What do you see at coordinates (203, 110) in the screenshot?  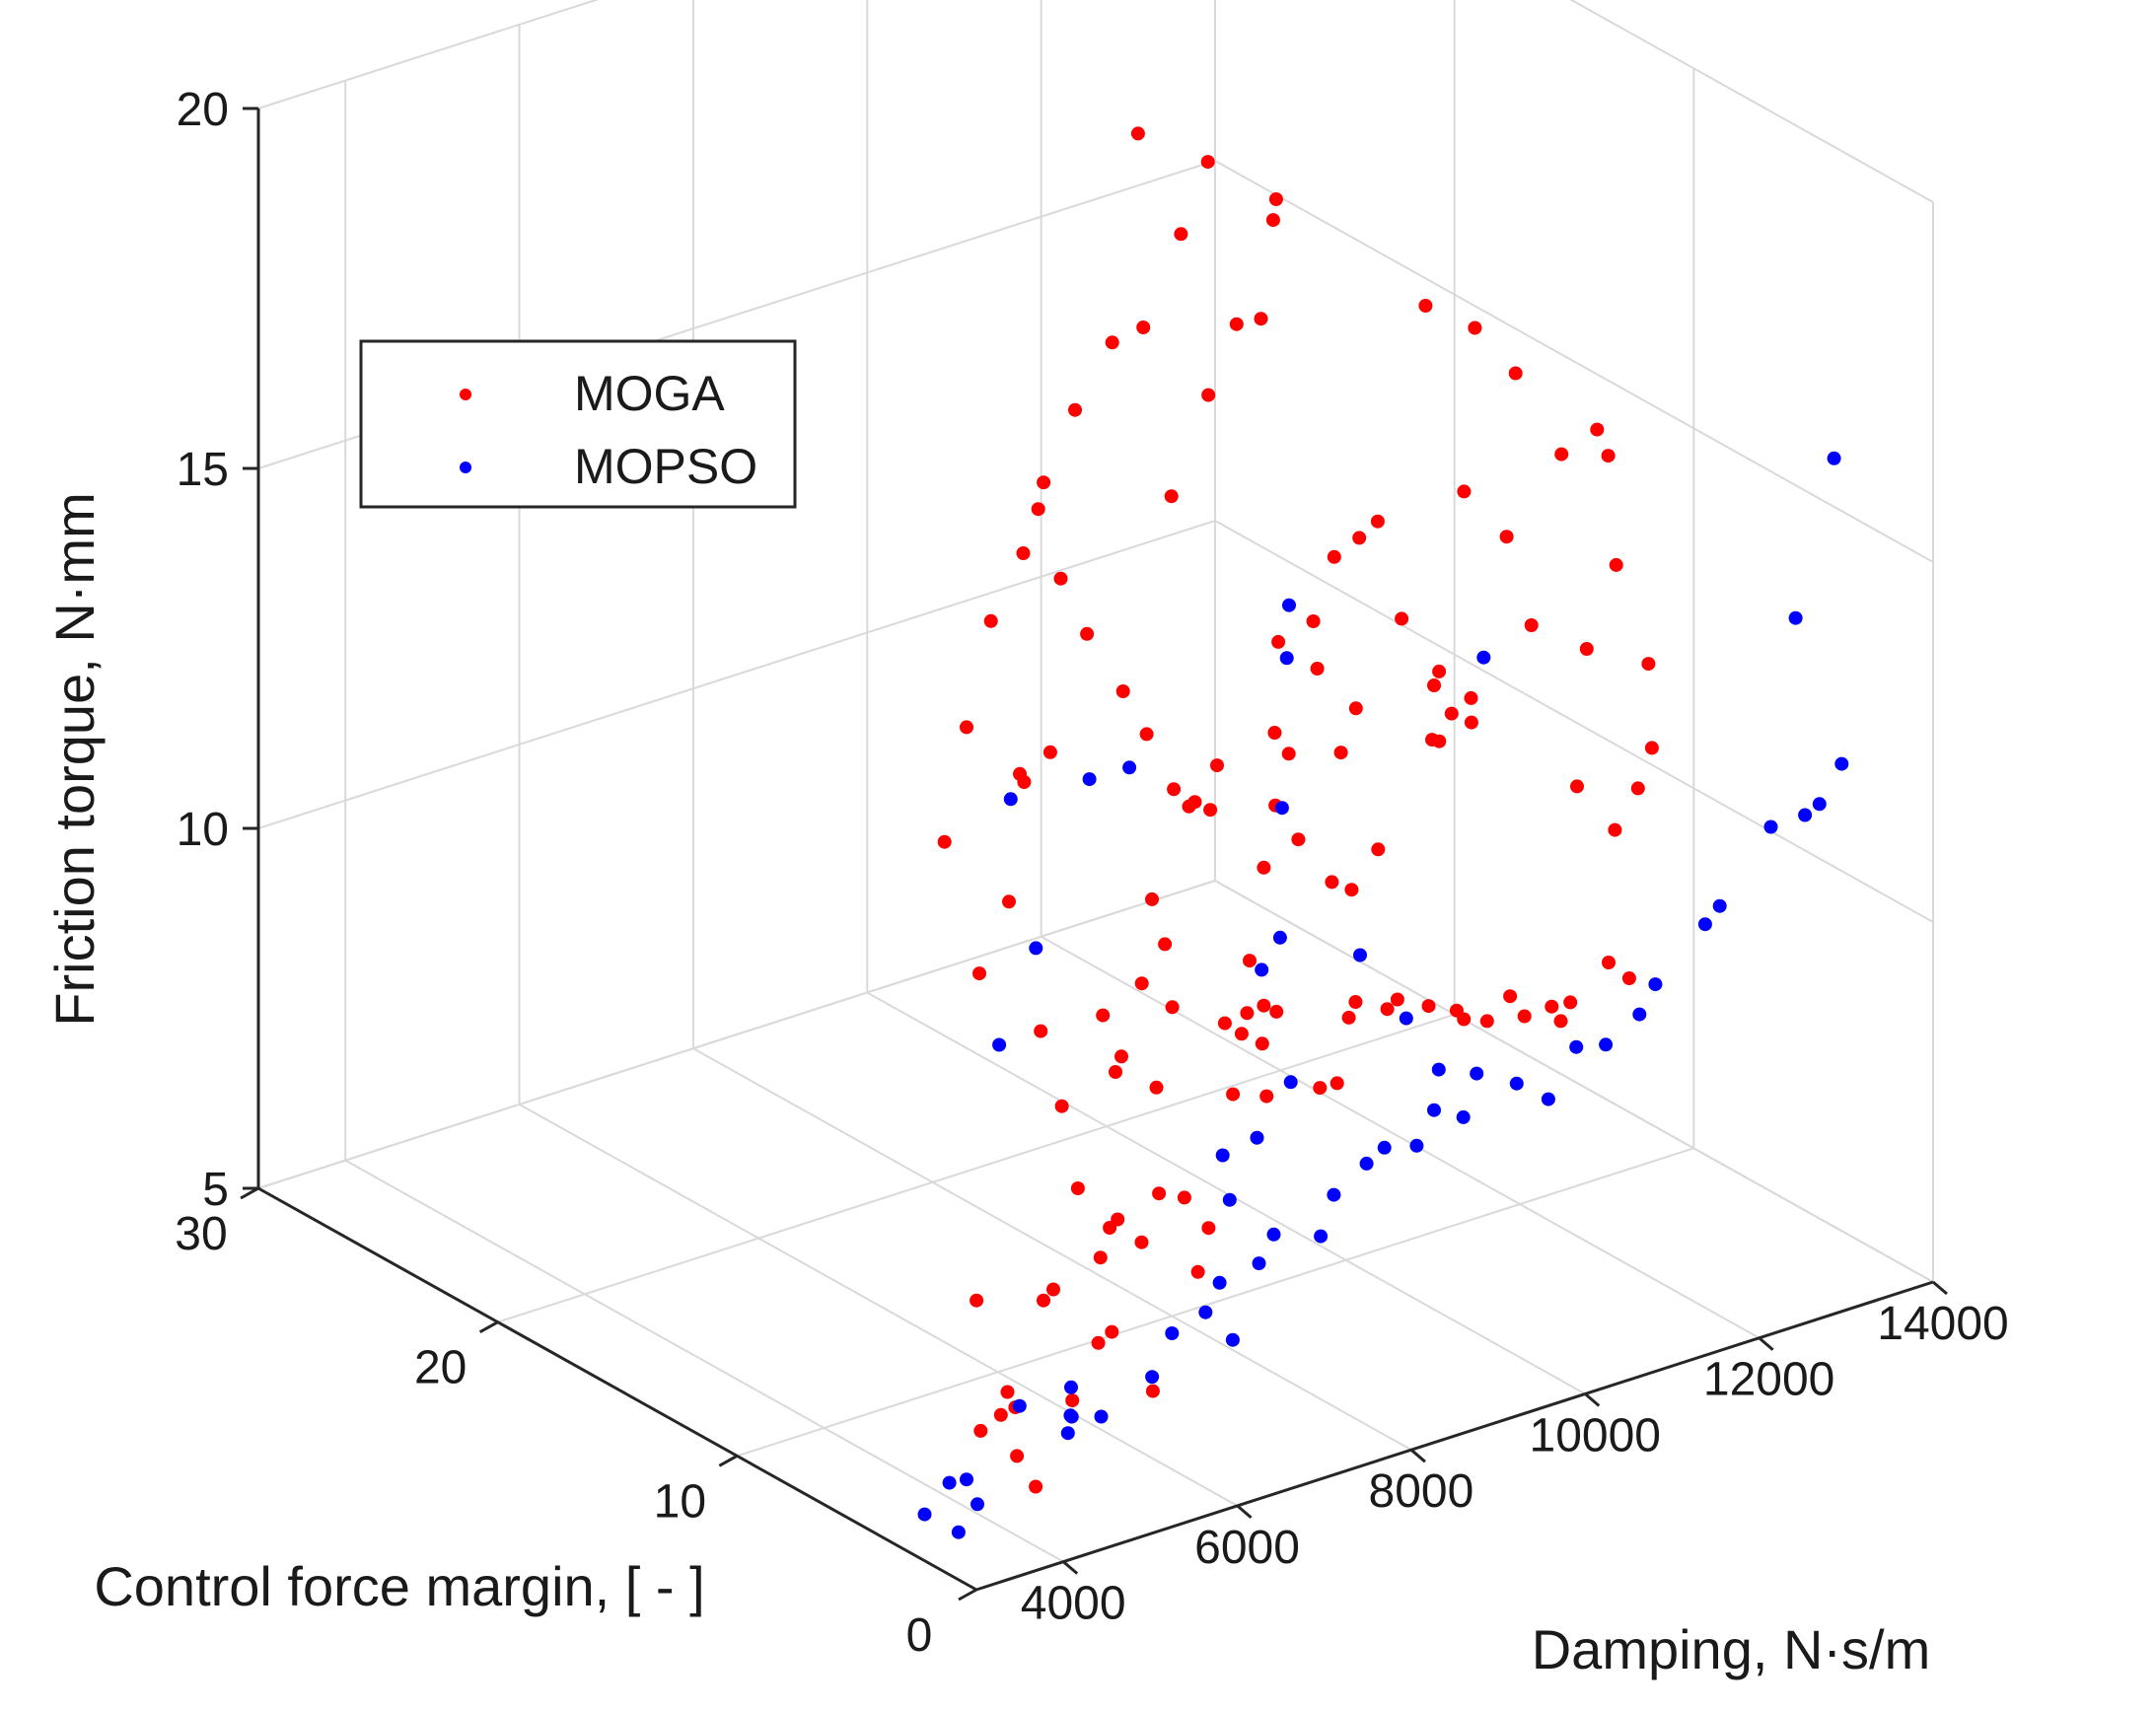 I see `z-tick-label: 20` at bounding box center [203, 110].